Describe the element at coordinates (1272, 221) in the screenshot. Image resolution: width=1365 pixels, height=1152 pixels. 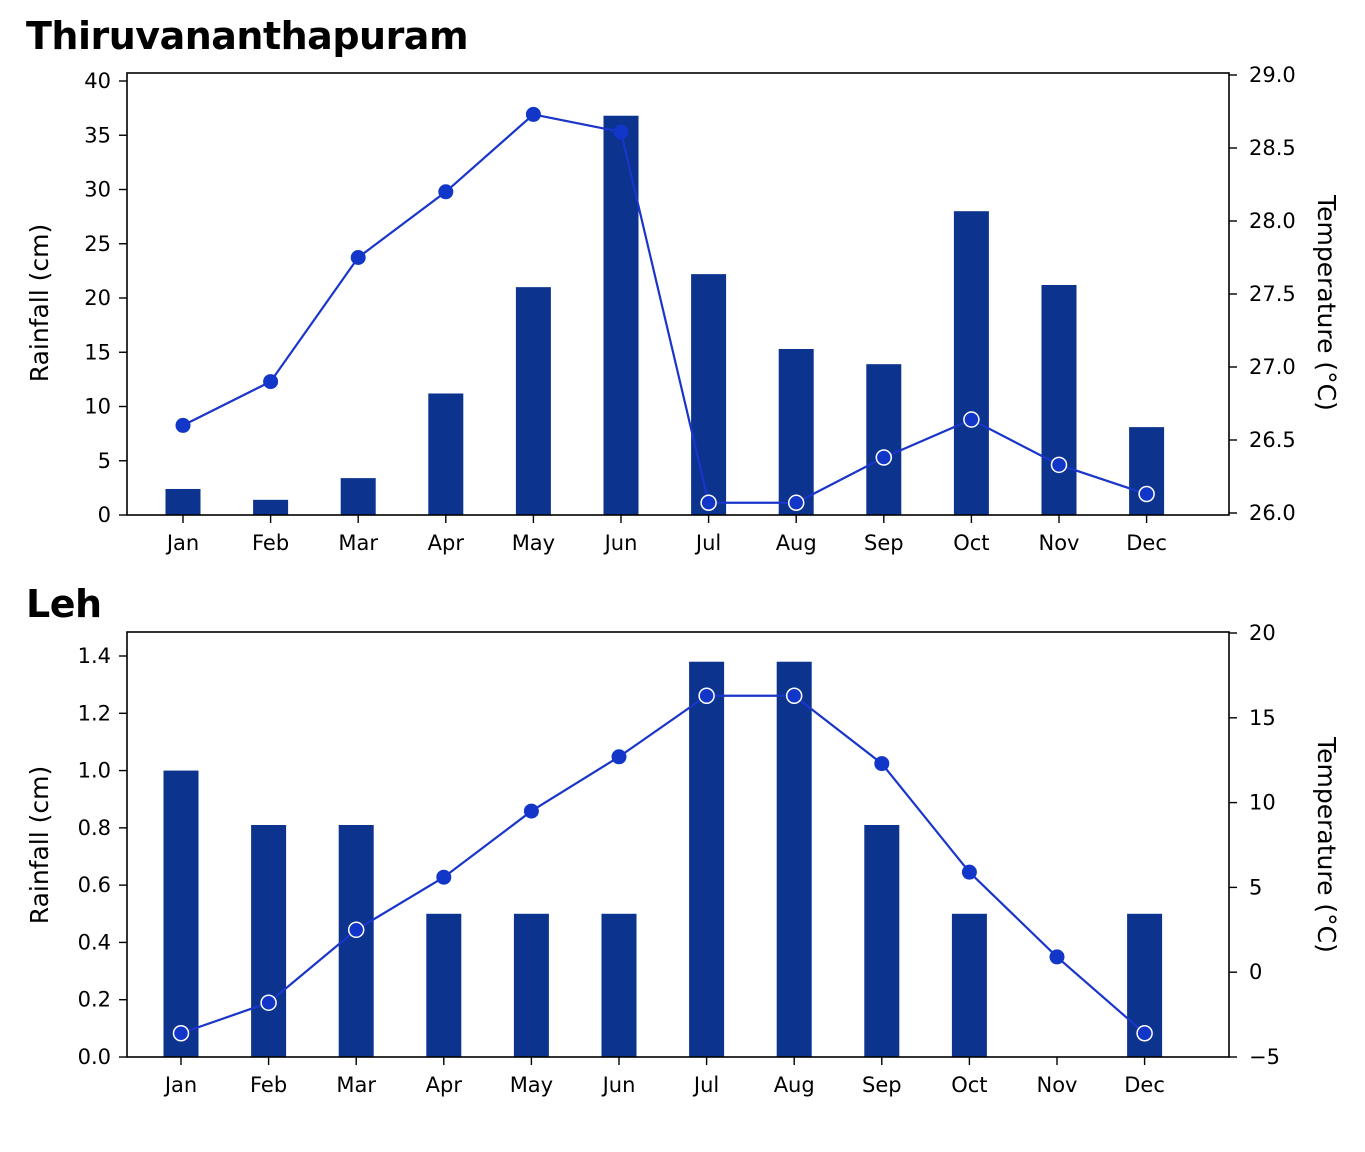
I see `y-right-tick-label: 28.0` at that location.